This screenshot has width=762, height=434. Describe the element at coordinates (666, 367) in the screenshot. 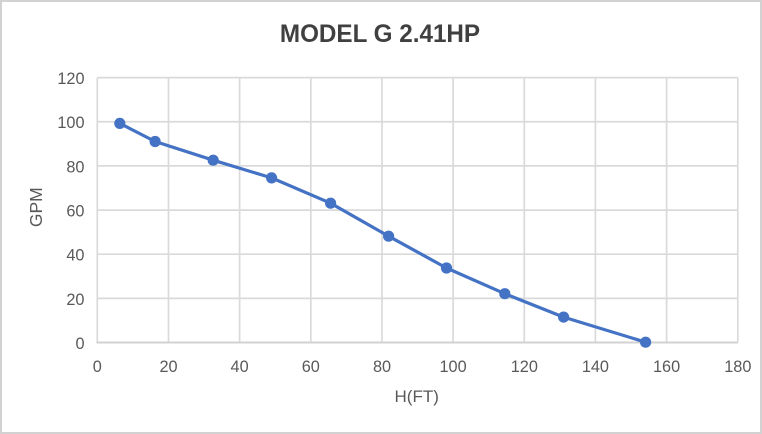

I see `svg-text: 160` at that location.